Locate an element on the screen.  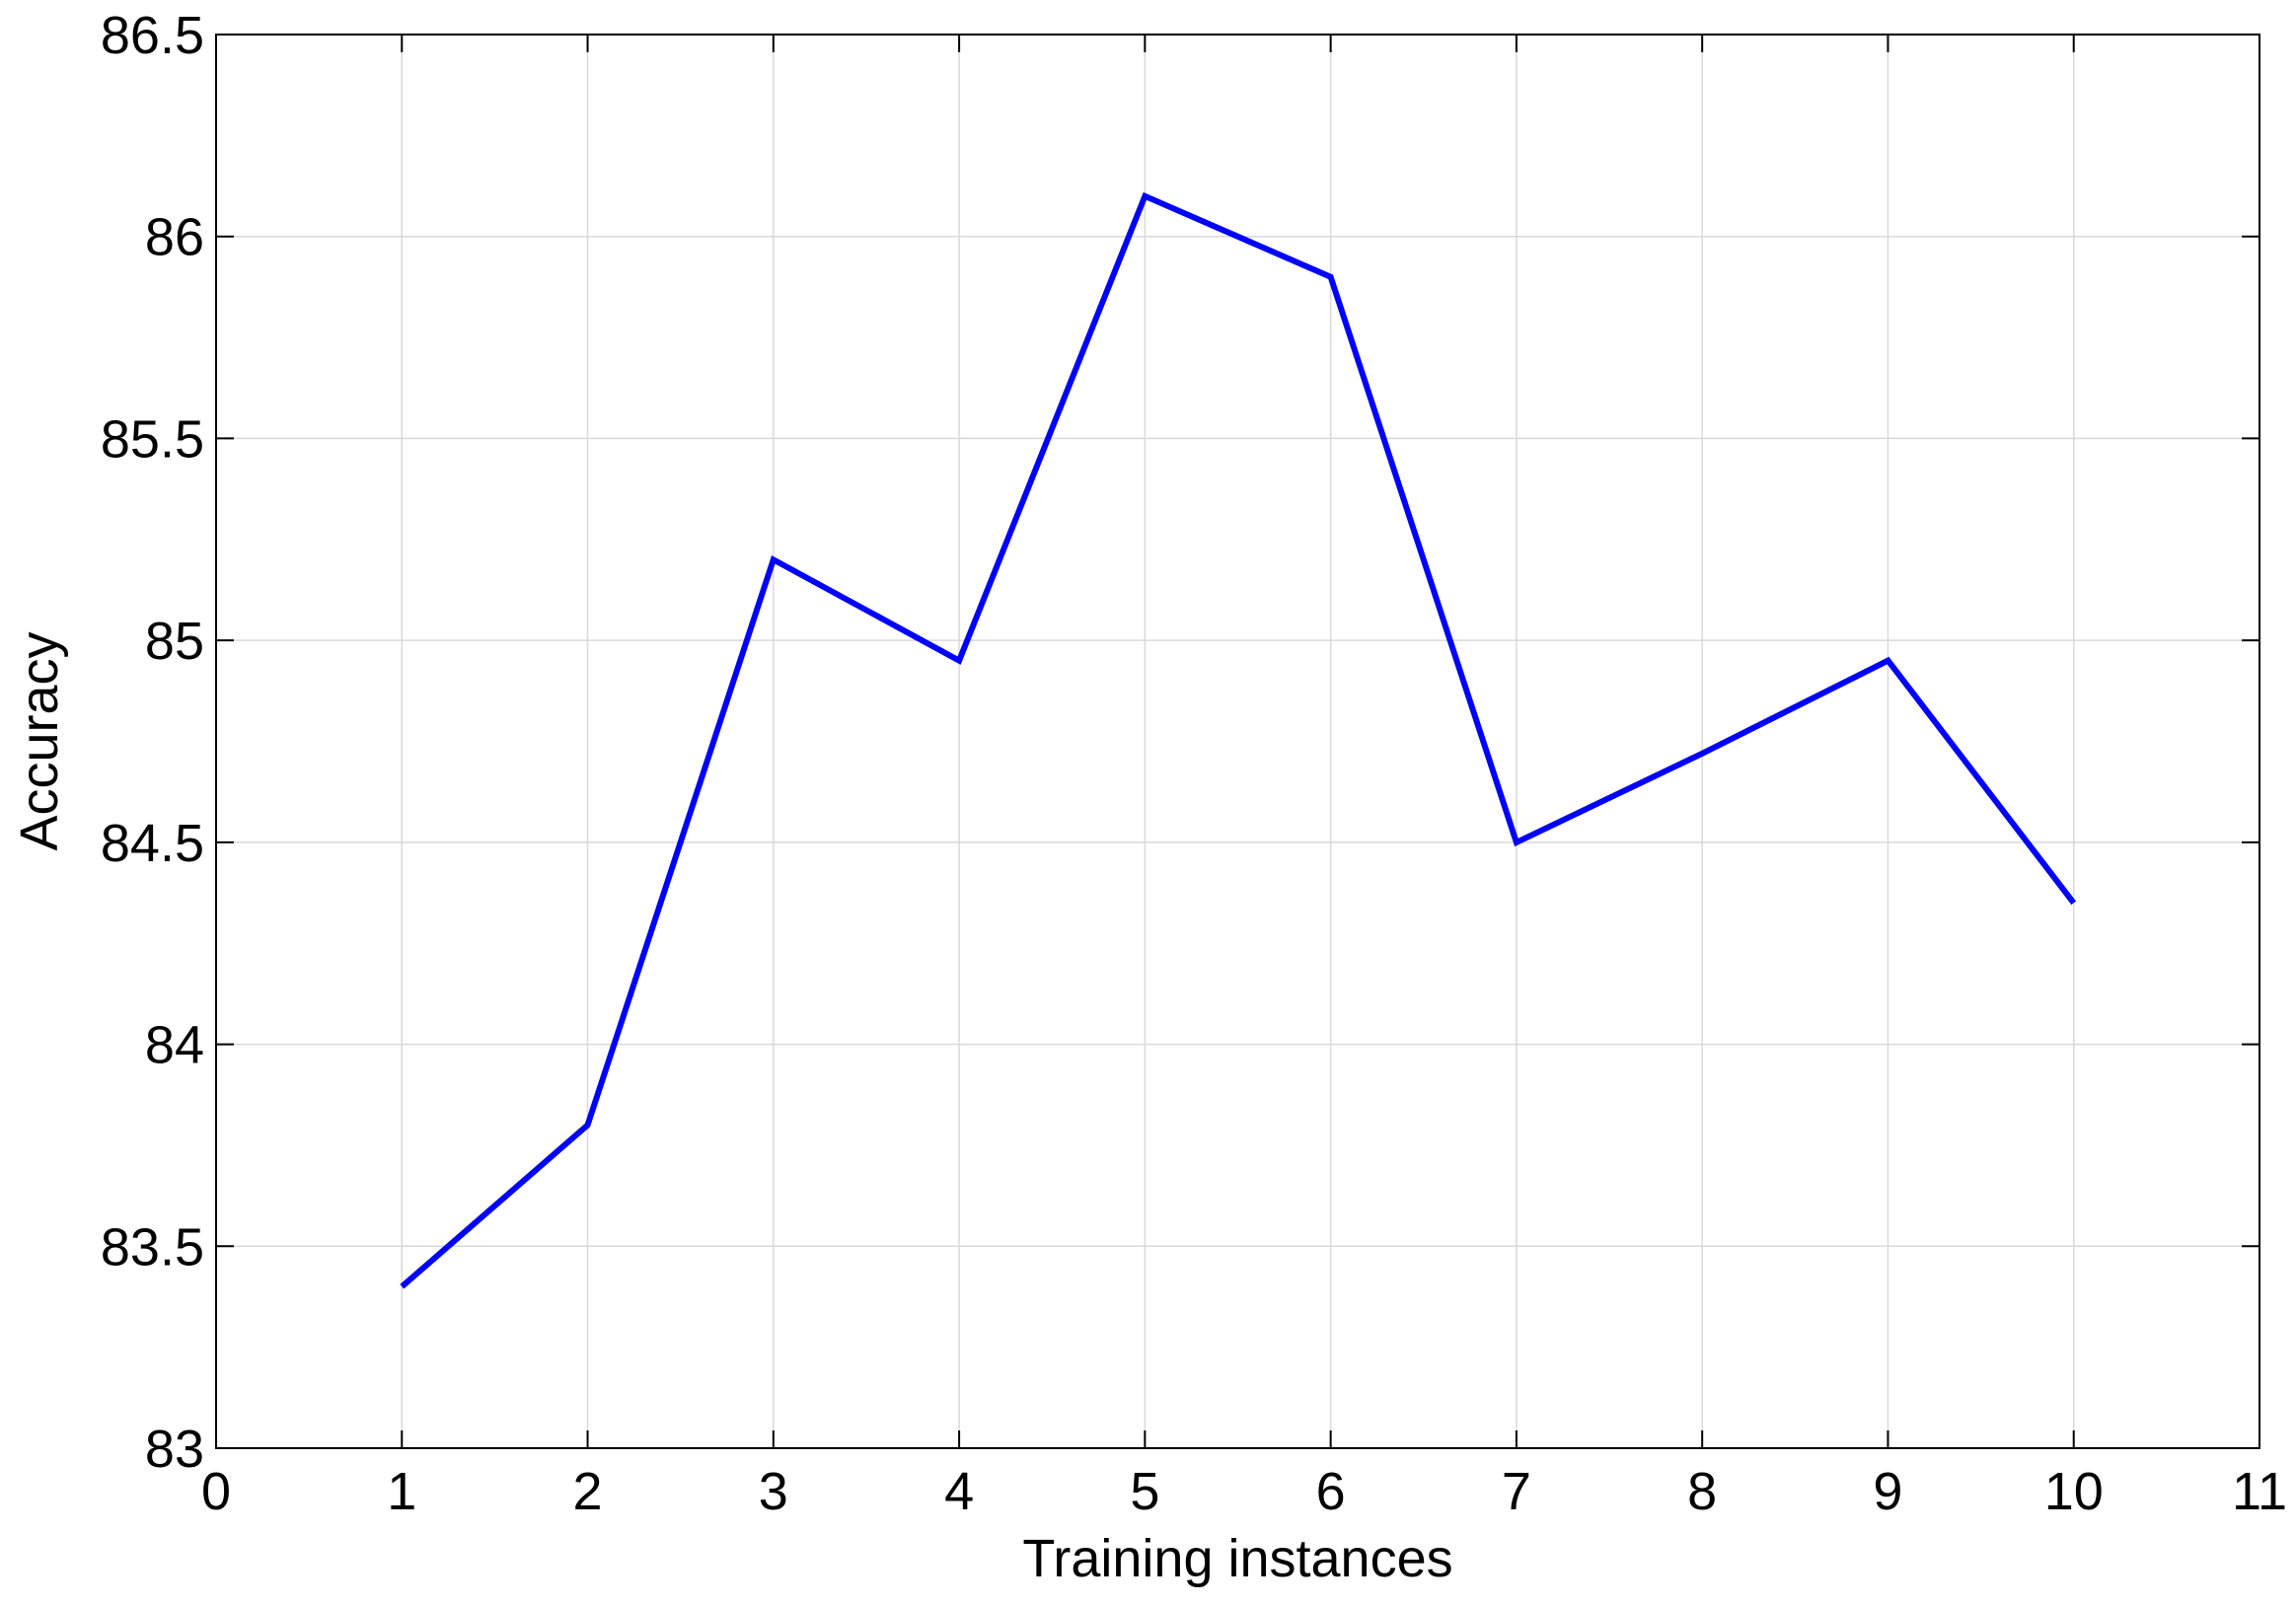
y-tick-label: 84 is located at coordinates (174, 1045).